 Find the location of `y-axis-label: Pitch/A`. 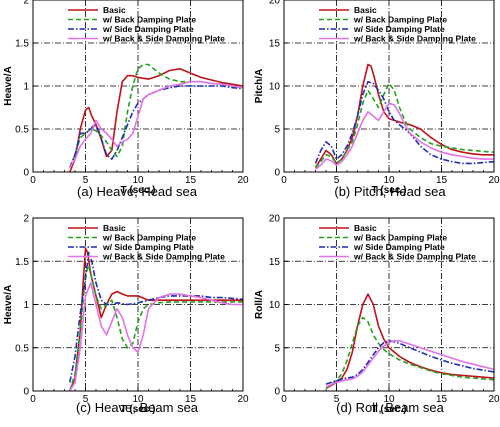

y-axis-label: Pitch/A is located at coordinates (259, 86).